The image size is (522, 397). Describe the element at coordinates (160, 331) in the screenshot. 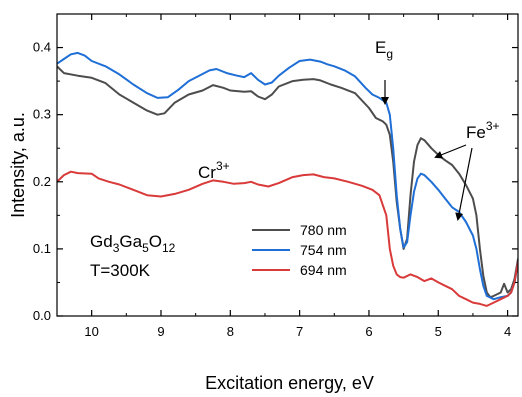

I see `x-tick-label-9: 9` at that location.